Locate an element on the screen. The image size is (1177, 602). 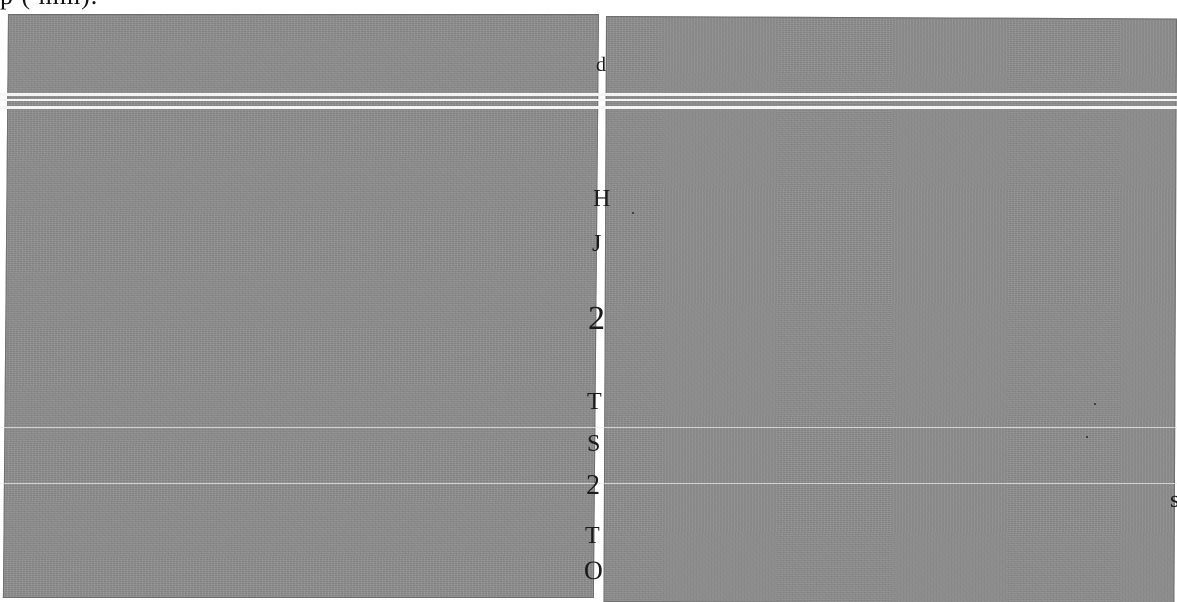
gutter-character: J is located at coordinates (597, 244).